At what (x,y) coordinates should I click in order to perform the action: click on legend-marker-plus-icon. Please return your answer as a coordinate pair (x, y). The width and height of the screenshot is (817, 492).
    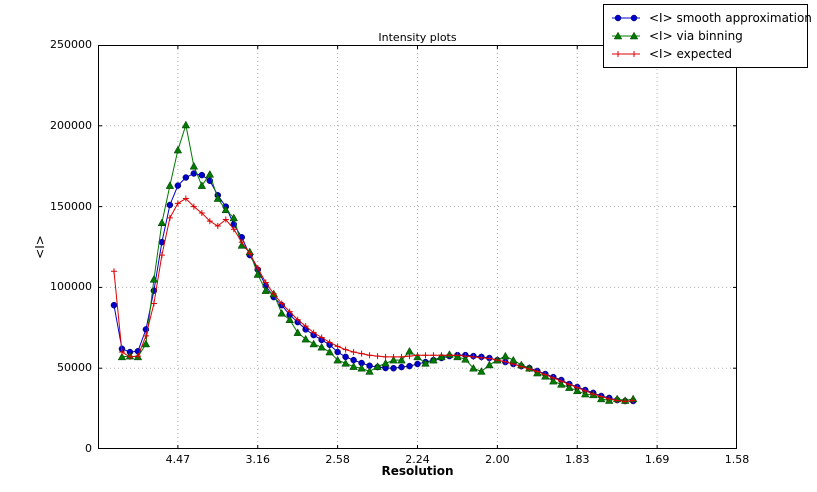
    Looking at the image, I should click on (626, 54).